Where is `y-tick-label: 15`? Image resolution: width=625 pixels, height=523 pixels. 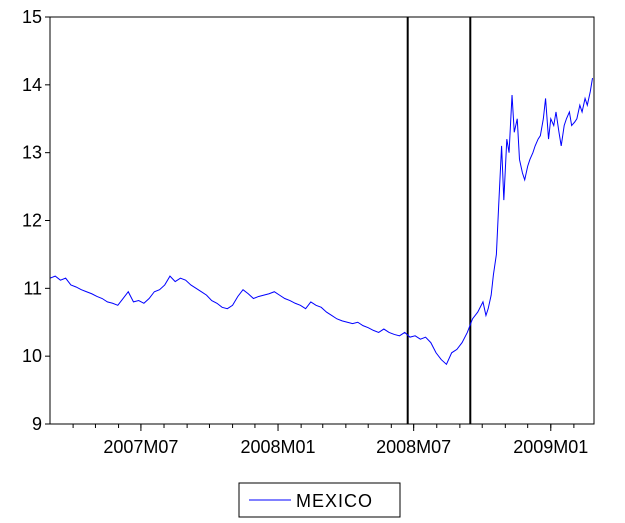
y-tick-label: 15 is located at coordinates (32, 17).